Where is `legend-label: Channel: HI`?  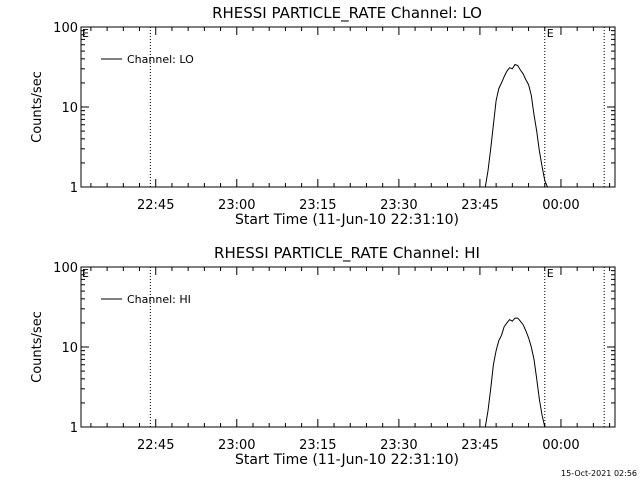 legend-label: Channel: HI is located at coordinates (159, 299).